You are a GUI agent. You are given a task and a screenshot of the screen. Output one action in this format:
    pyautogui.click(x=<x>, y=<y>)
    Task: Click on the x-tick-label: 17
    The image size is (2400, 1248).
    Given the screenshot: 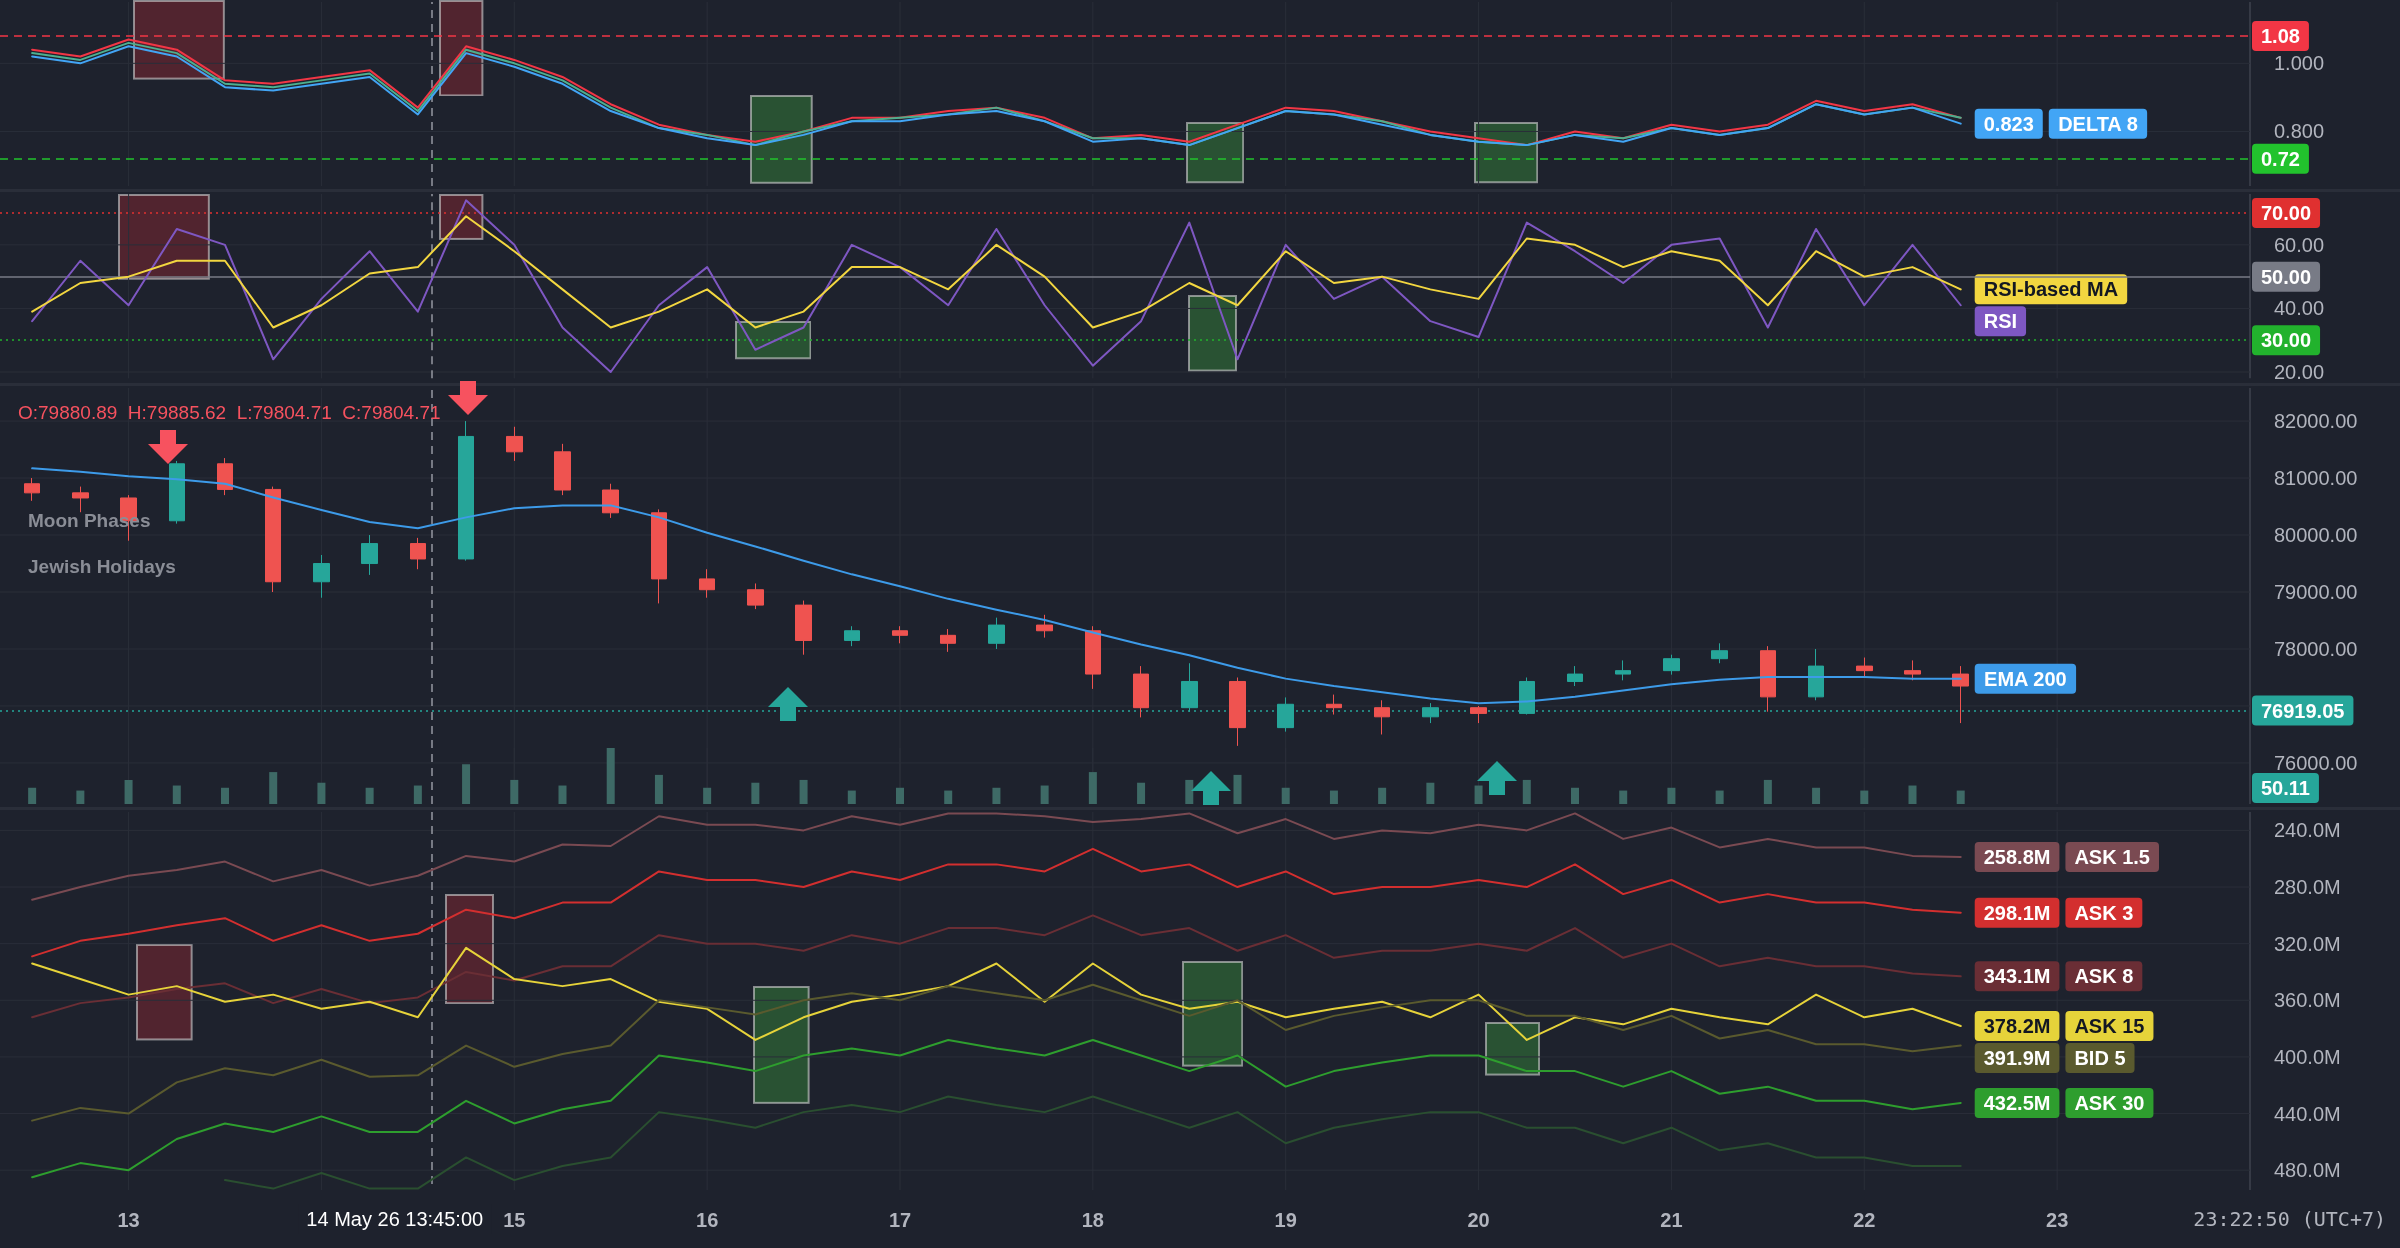 What is the action you would take?
    pyautogui.click(x=900, y=1220)
    